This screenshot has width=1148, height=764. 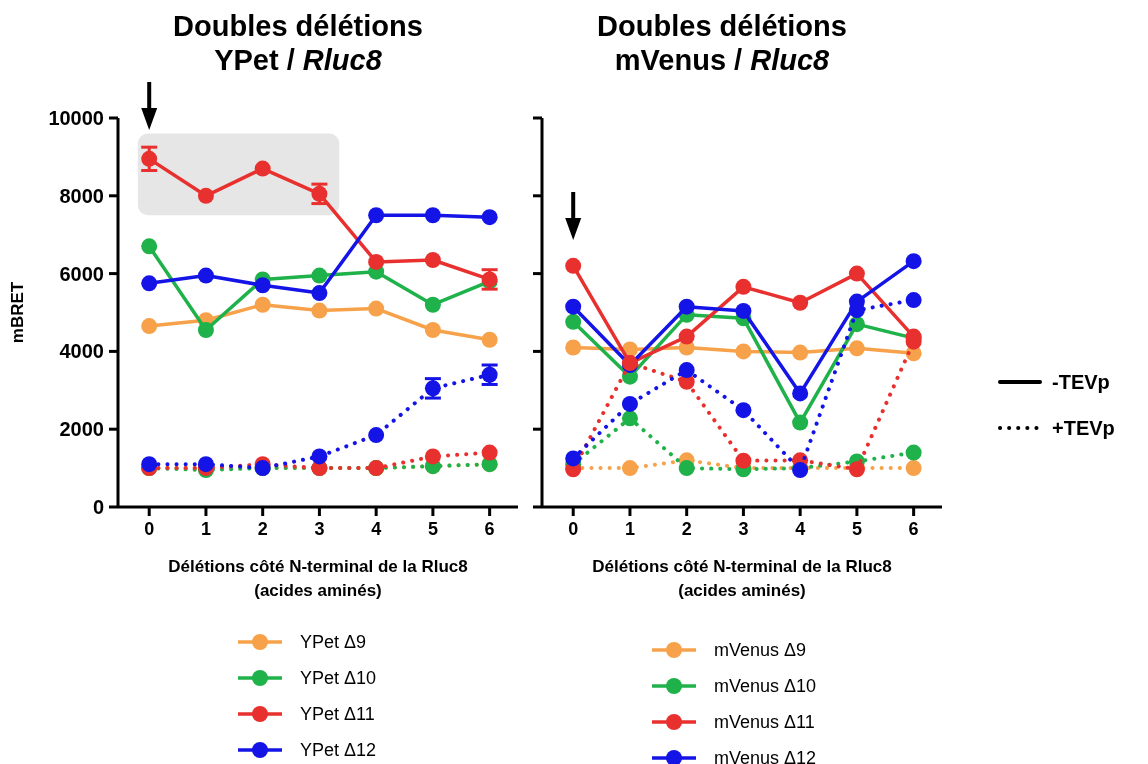 I want to click on y-tick-label: 8000, so click(x=81, y=195).